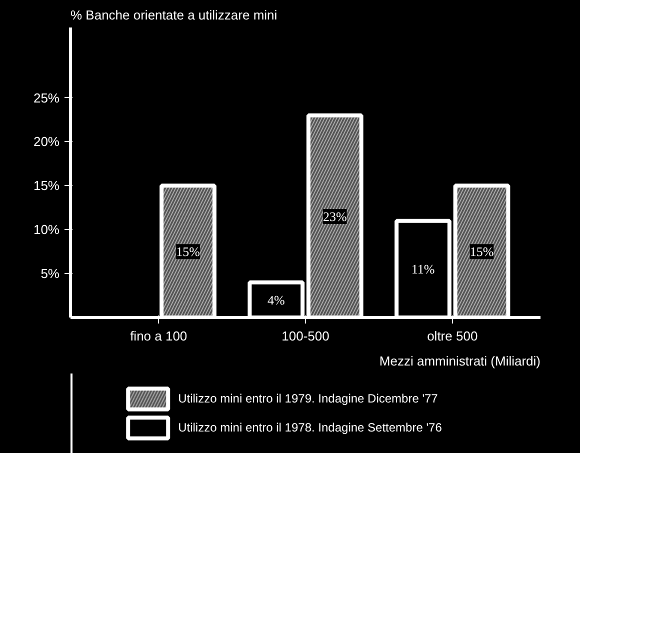 The height and width of the screenshot is (634, 648). What do you see at coordinates (50, 274) in the screenshot?
I see `y-tick-label: 5%` at bounding box center [50, 274].